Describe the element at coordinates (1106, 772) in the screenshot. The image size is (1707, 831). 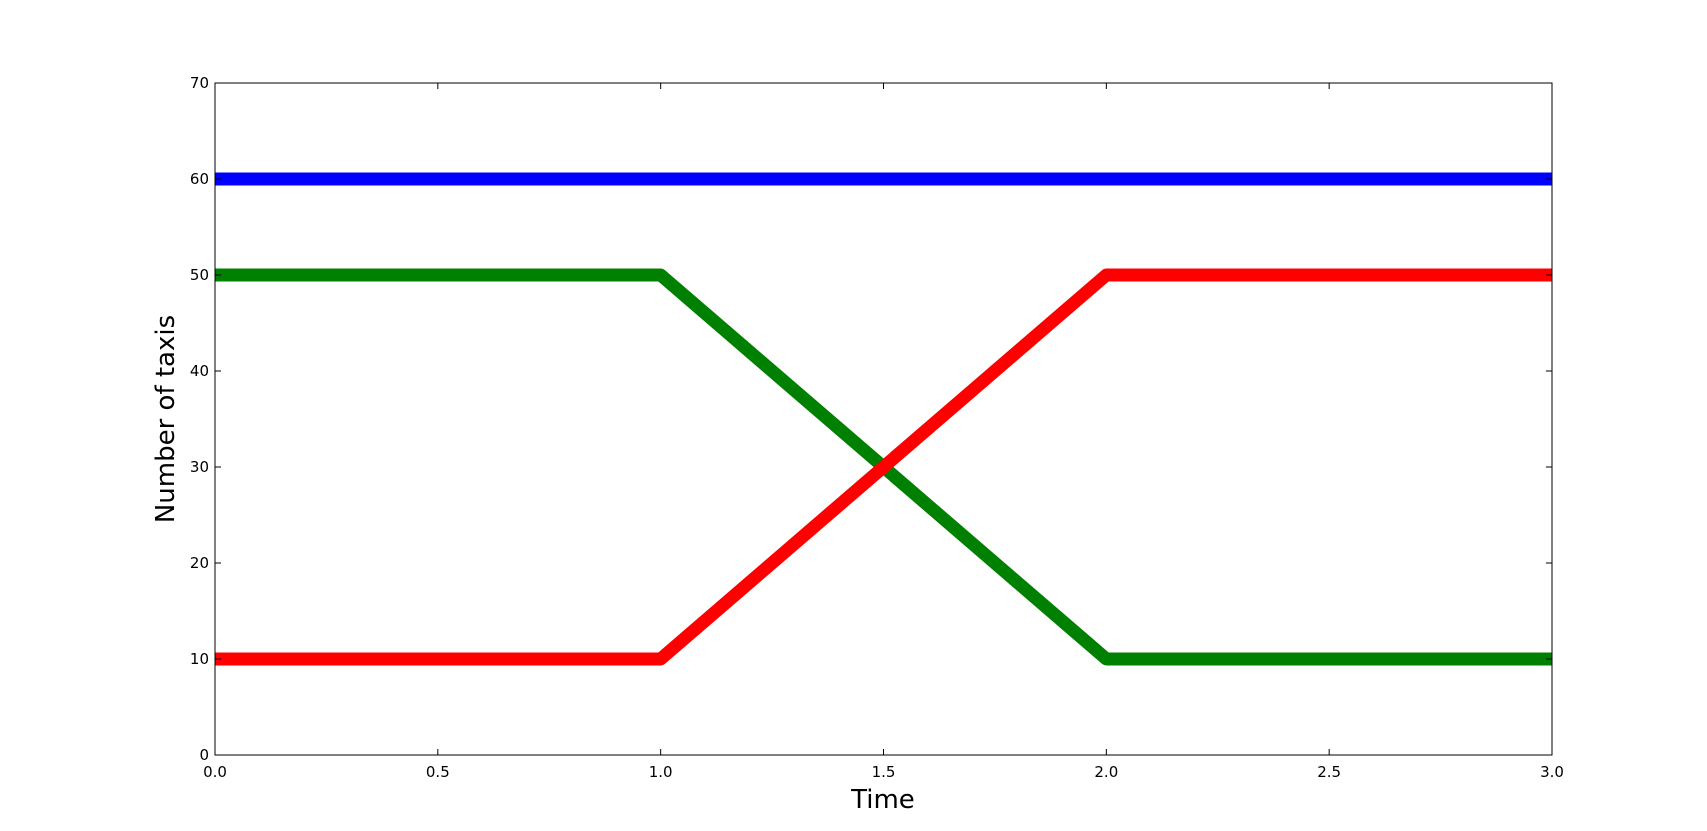
I see `x-tick-label: 2.0` at that location.